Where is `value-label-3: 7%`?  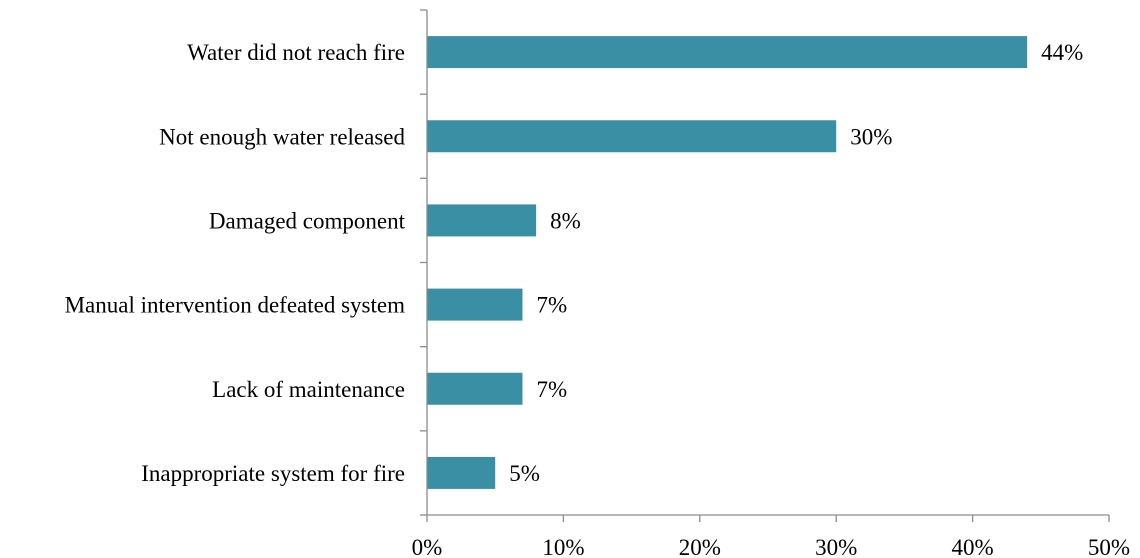
value-label-3: 7% is located at coordinates (551, 305).